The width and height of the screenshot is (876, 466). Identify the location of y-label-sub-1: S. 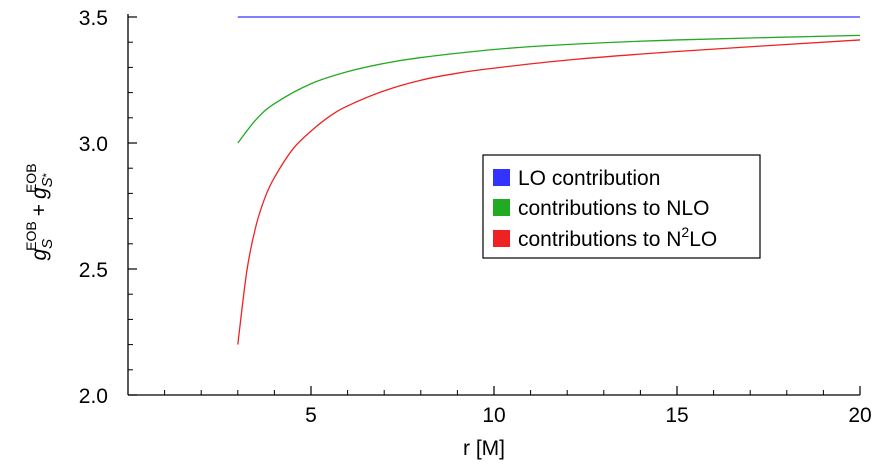
(47, 244).